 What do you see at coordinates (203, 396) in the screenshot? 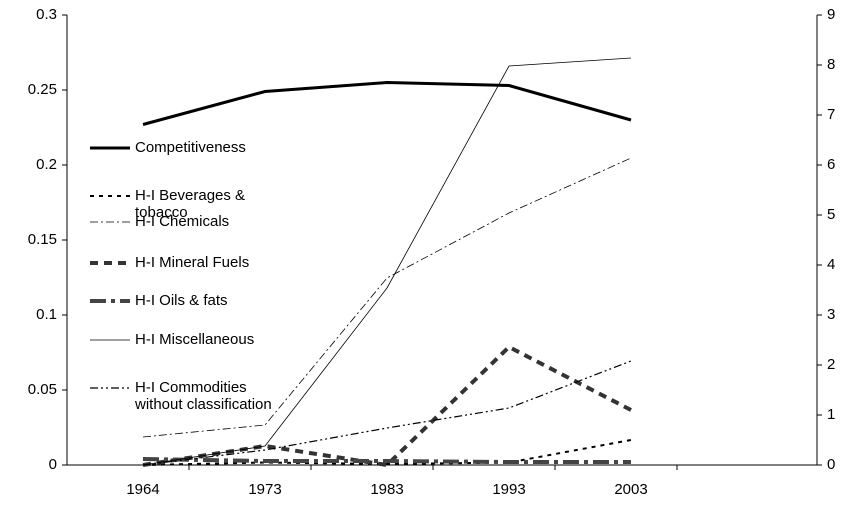
I see `legend-label: H-I Commodities without classification` at bounding box center [203, 396].